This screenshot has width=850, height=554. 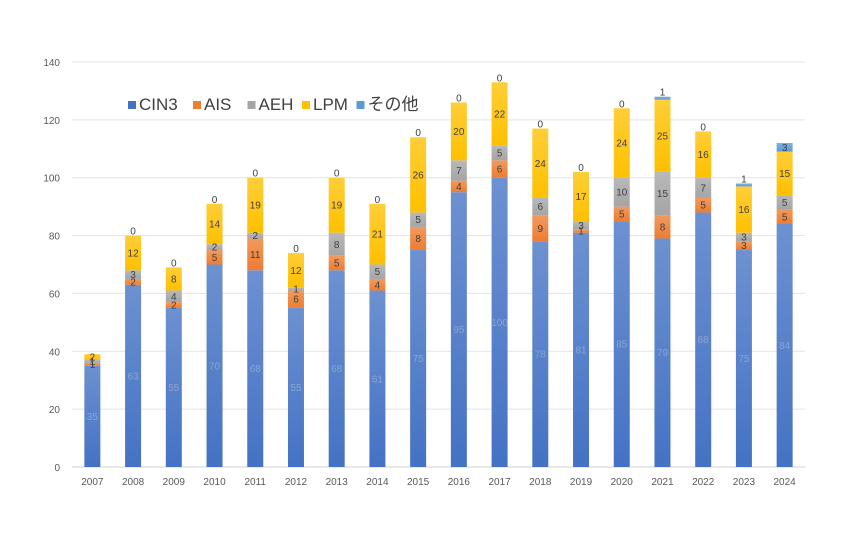 I want to click on bar-segment-LPM-2020, so click(x=621, y=143).